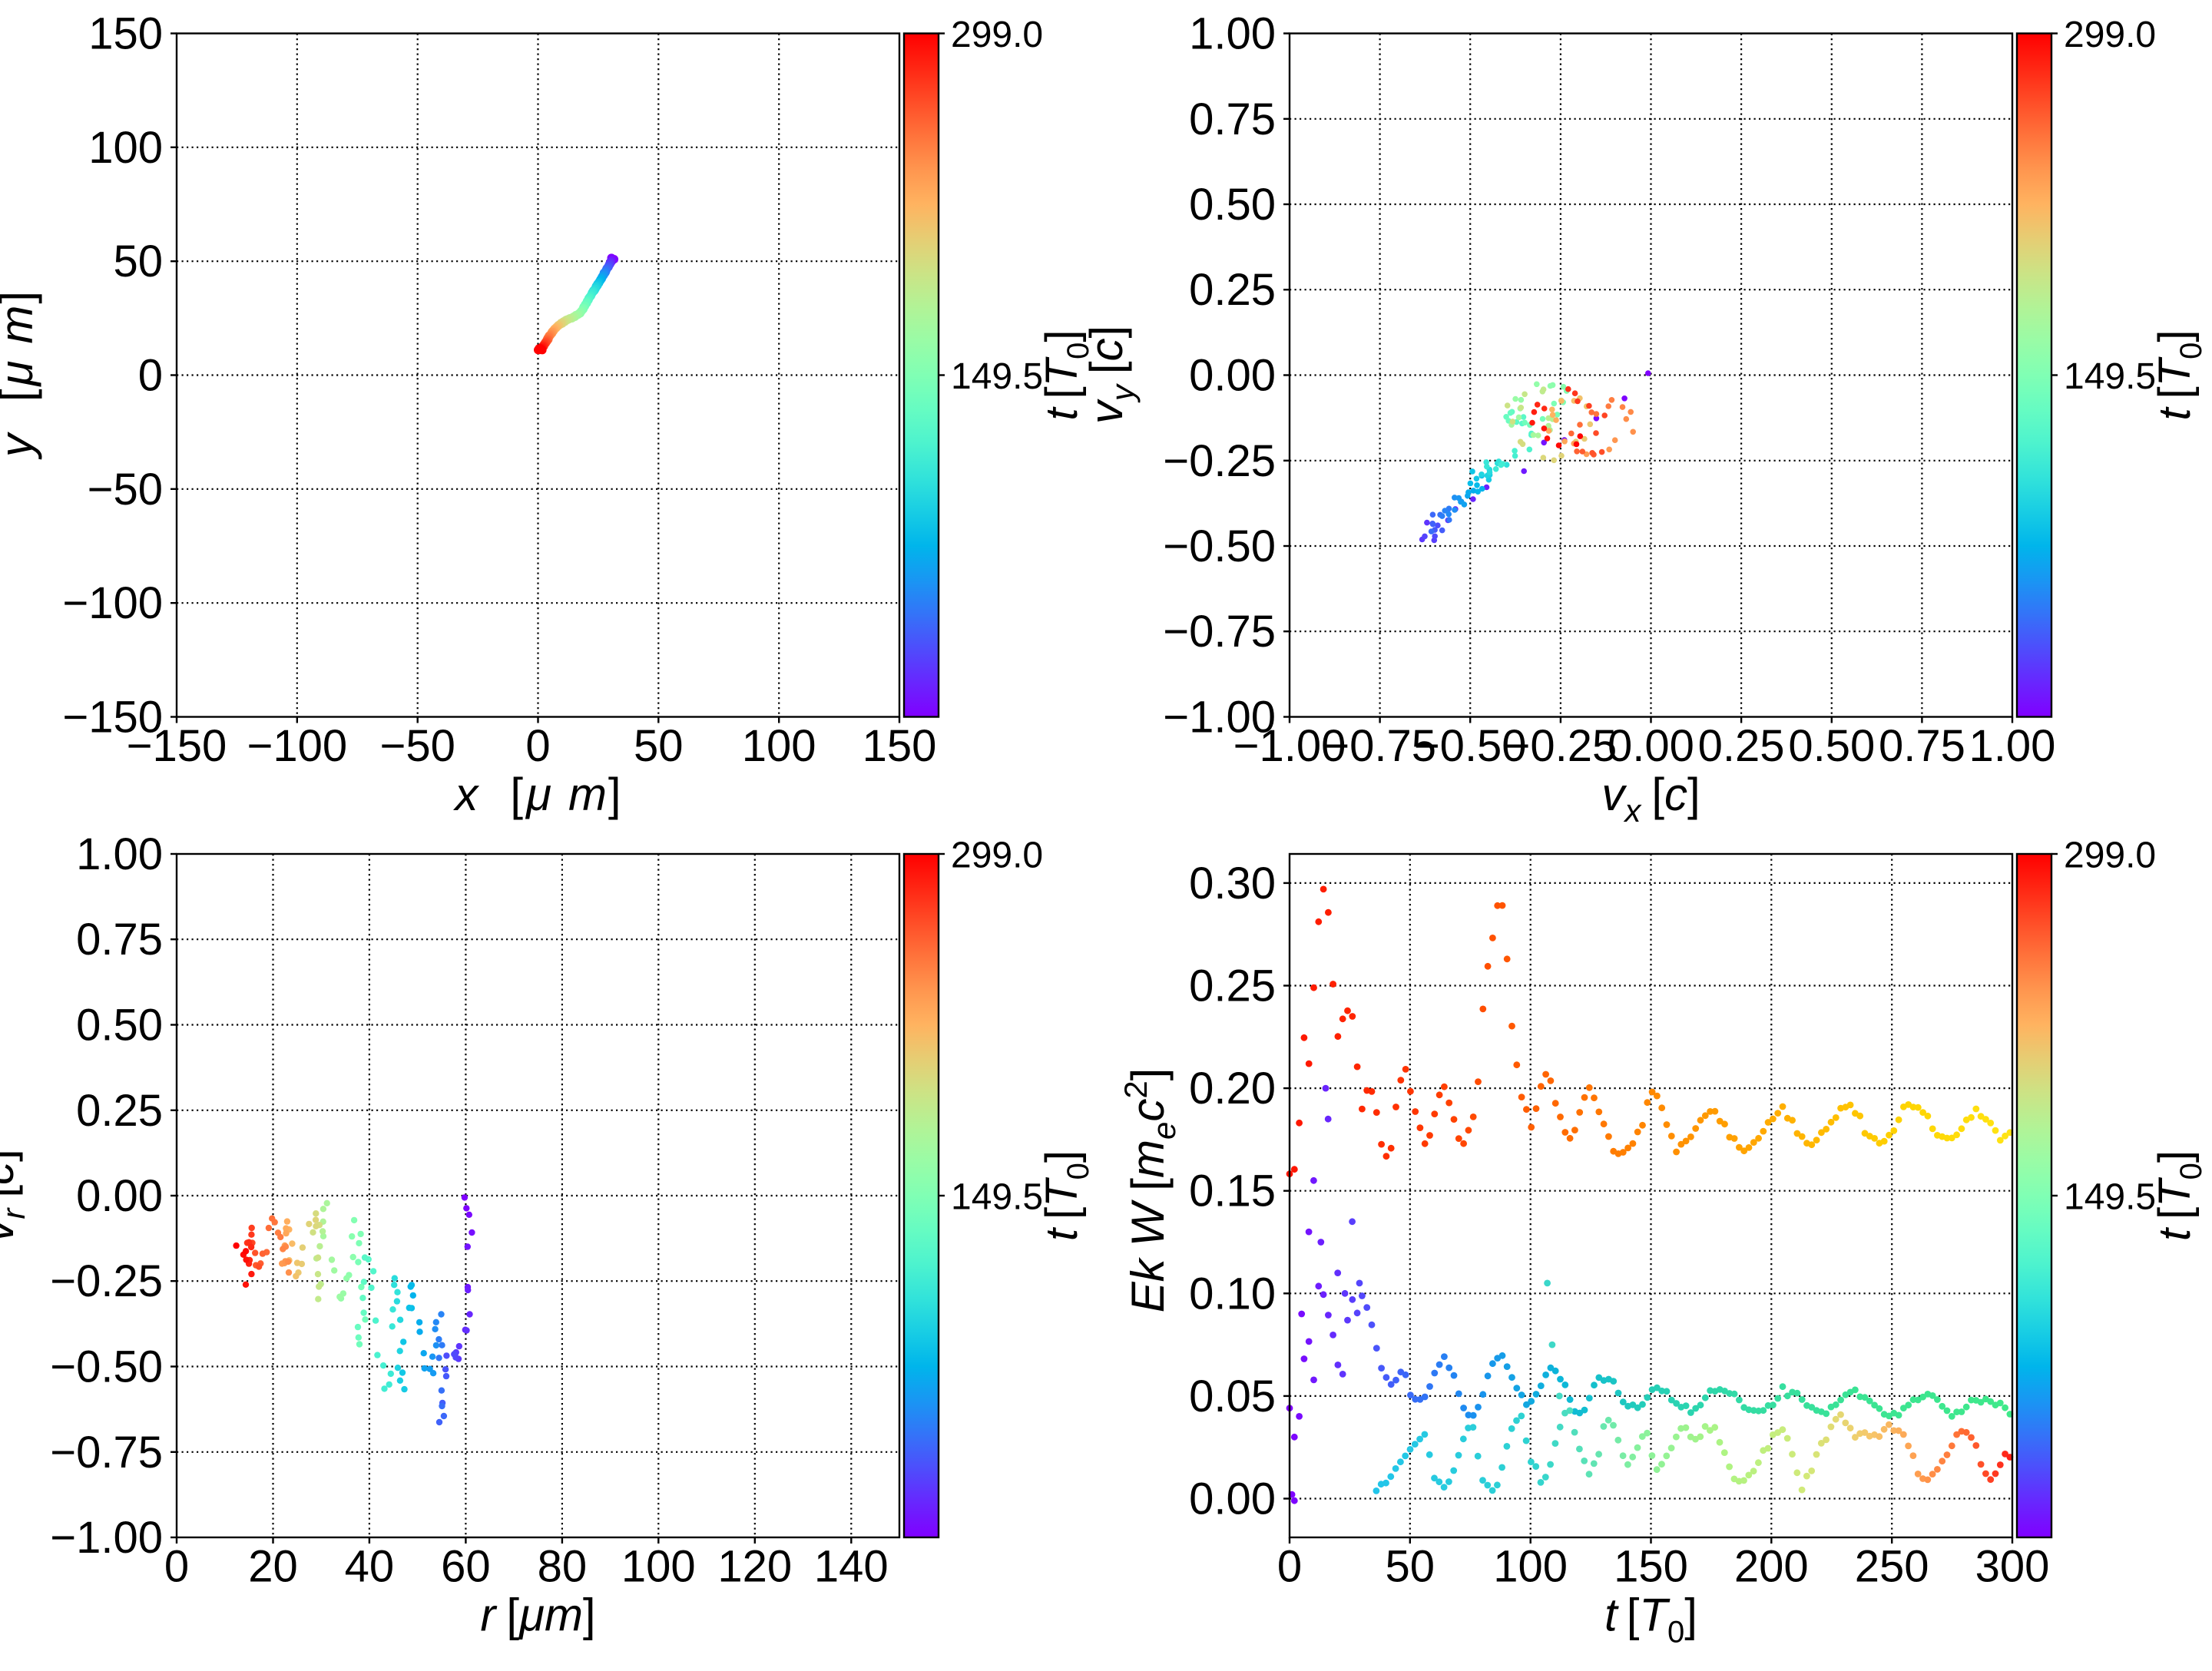 Image resolution: width=2212 pixels, height=1671 pixels. Describe the element at coordinates (21, 375) in the screenshot. I see `svg-text: y[μm]` at that location.